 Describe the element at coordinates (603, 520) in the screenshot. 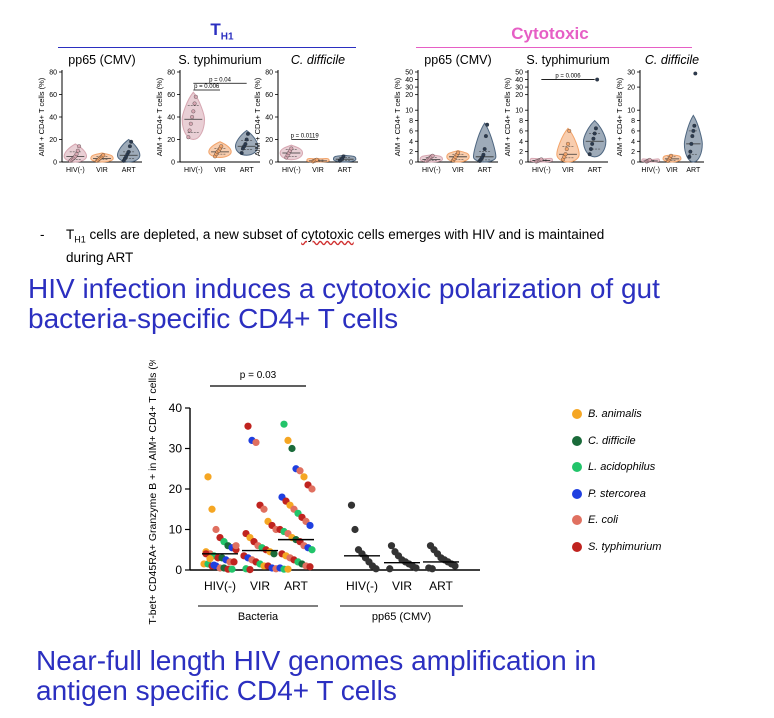

I see `legend-label: E. coli` at that location.